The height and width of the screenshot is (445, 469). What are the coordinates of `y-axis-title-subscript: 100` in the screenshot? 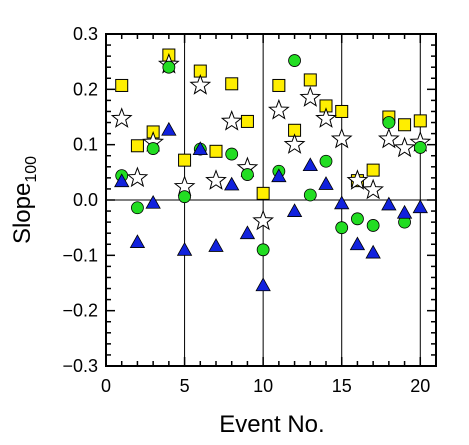 It's located at (31, 169).